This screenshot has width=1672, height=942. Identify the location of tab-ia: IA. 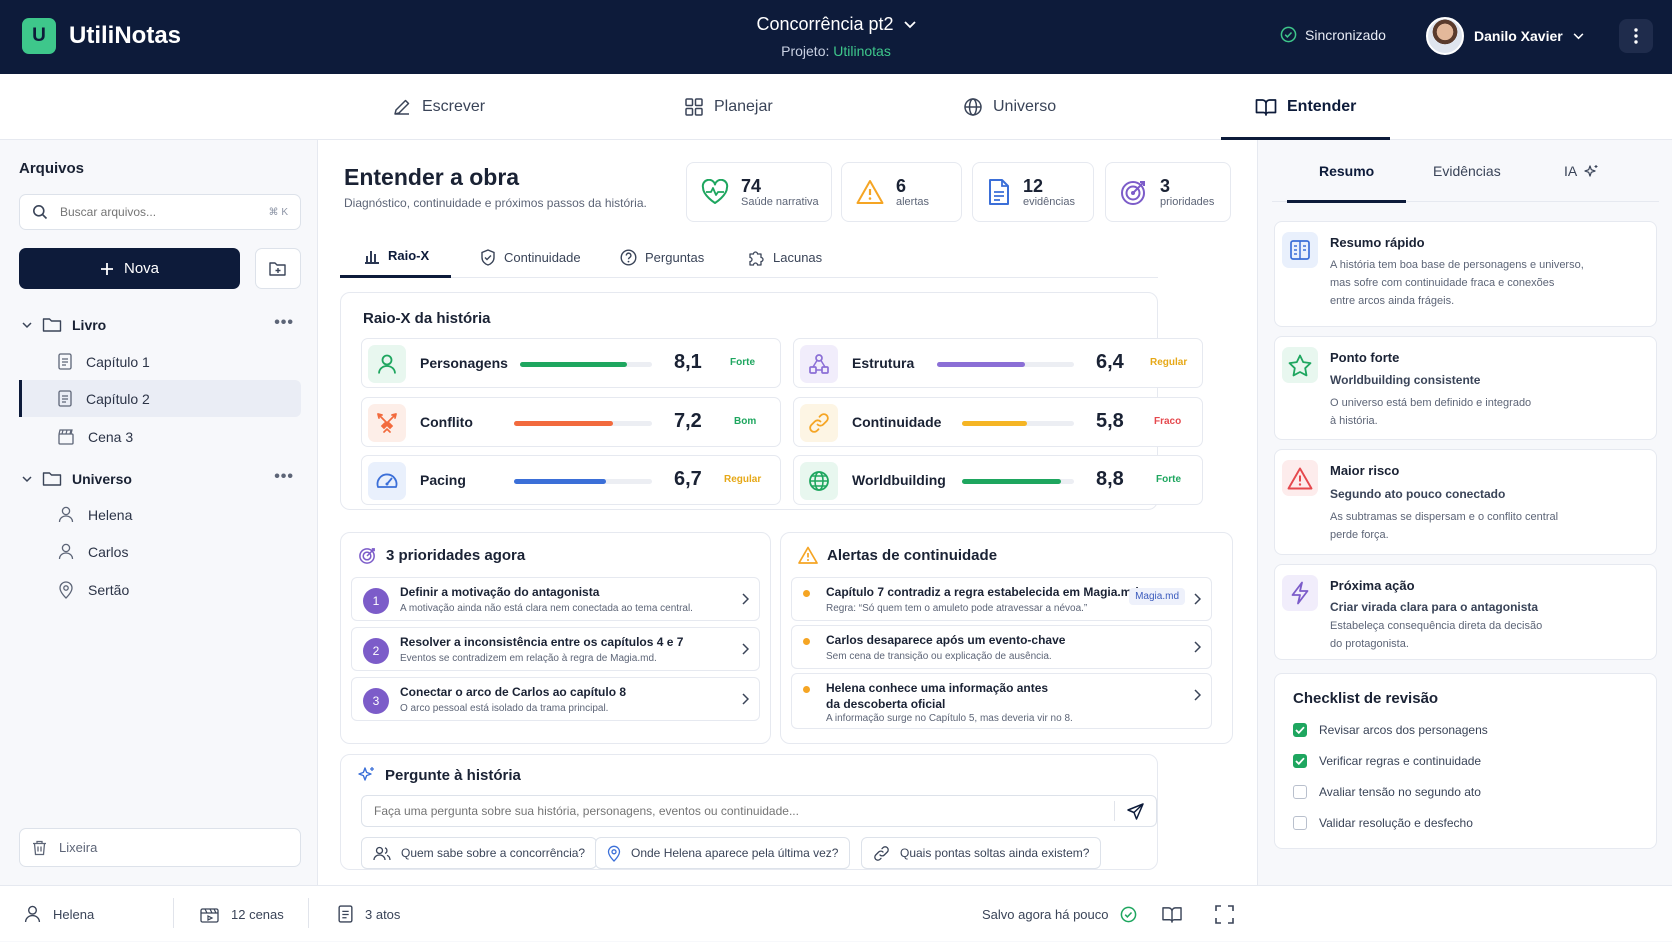
(1581, 171).